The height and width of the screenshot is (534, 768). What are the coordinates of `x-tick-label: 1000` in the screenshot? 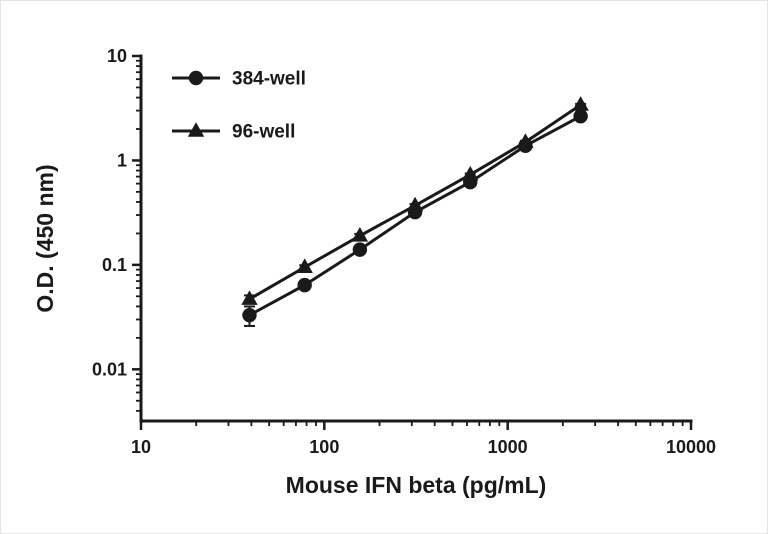 It's located at (508, 447).